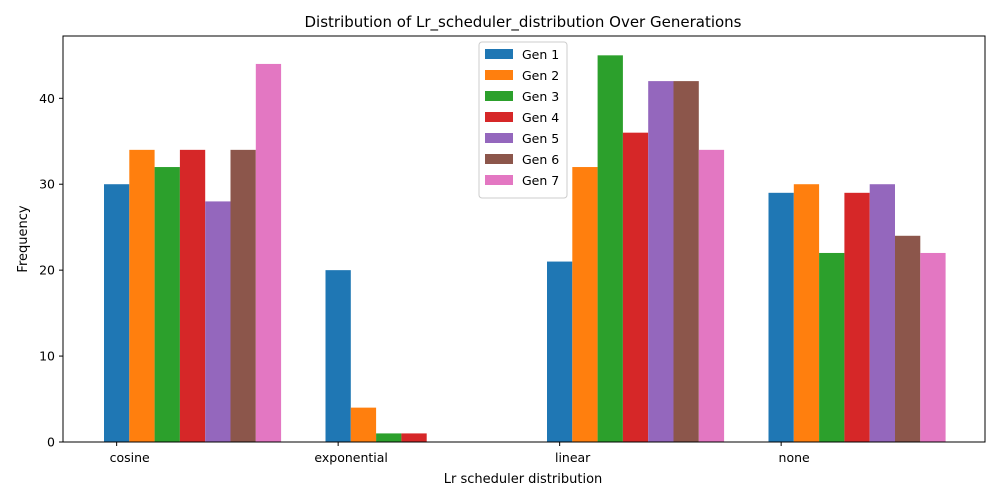 This screenshot has width=1000, height=500. I want to click on bar-gen-1-cosine, so click(117, 313).